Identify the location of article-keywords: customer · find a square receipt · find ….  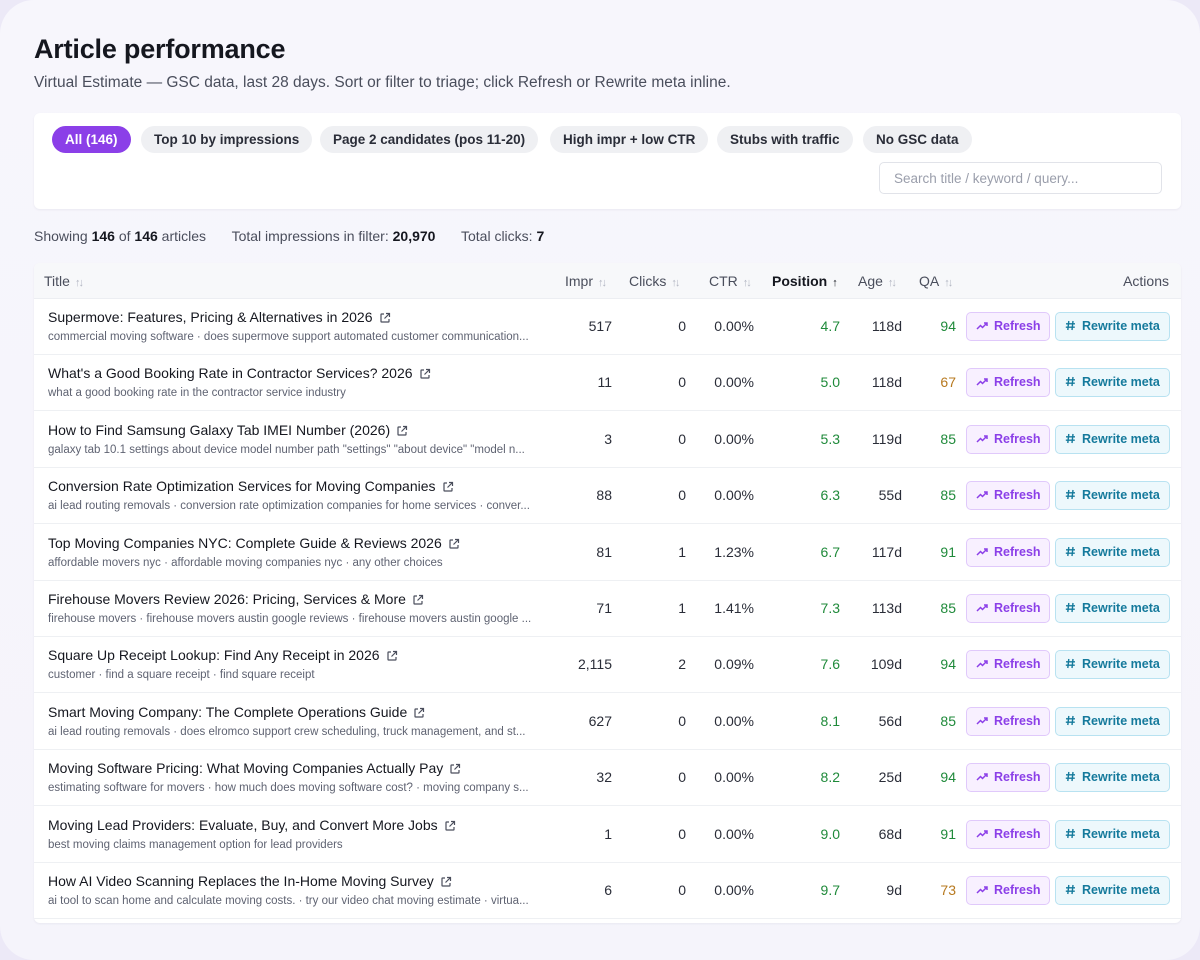
(181, 675).